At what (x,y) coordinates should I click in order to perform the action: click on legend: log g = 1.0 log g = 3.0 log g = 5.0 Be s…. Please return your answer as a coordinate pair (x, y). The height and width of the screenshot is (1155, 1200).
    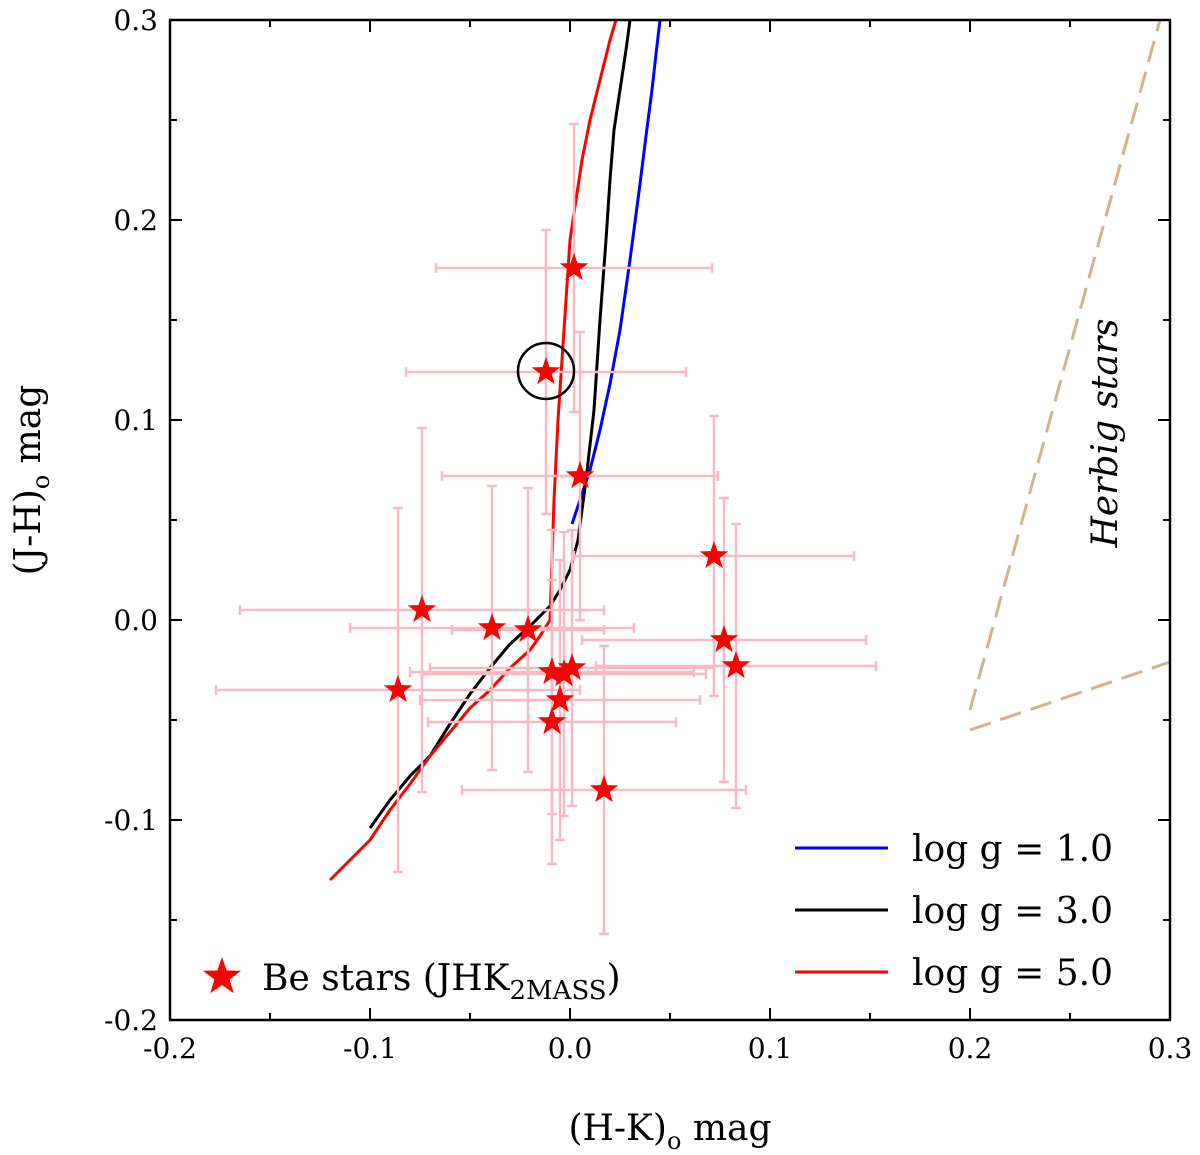
    Looking at the image, I should click on (658, 917).